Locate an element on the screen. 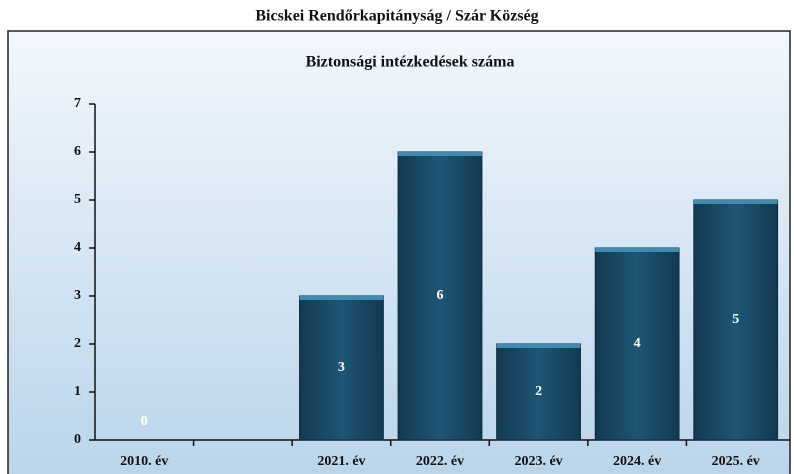 This screenshot has width=794, height=474. data-label: 5 is located at coordinates (735, 319).